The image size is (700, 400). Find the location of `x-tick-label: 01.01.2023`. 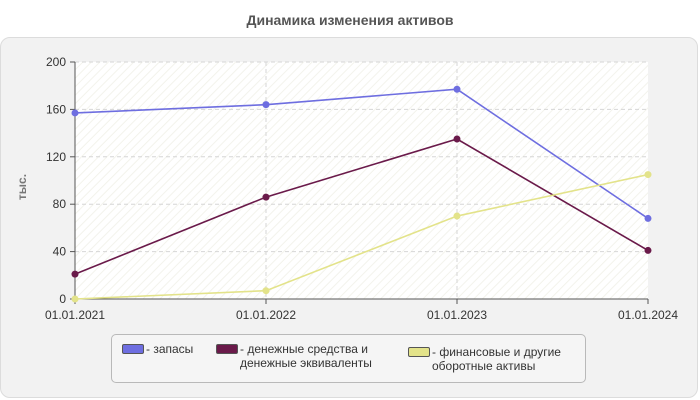

x-tick-label: 01.01.2023 is located at coordinates (457, 315).